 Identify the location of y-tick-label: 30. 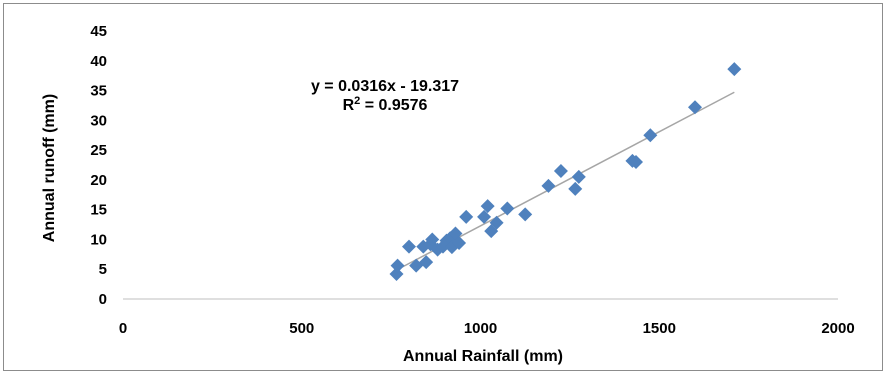
(98, 120).